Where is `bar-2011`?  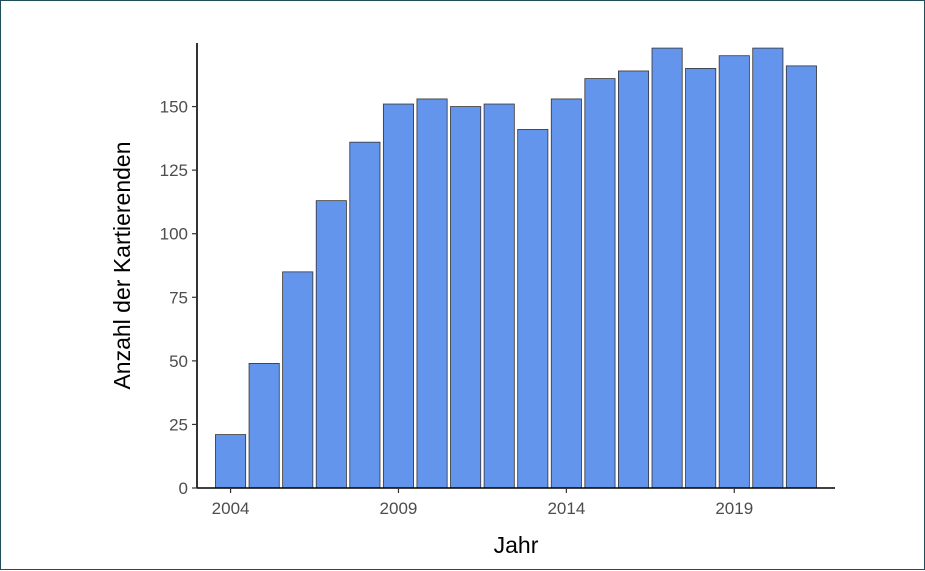
bar-2011 is located at coordinates (466, 297).